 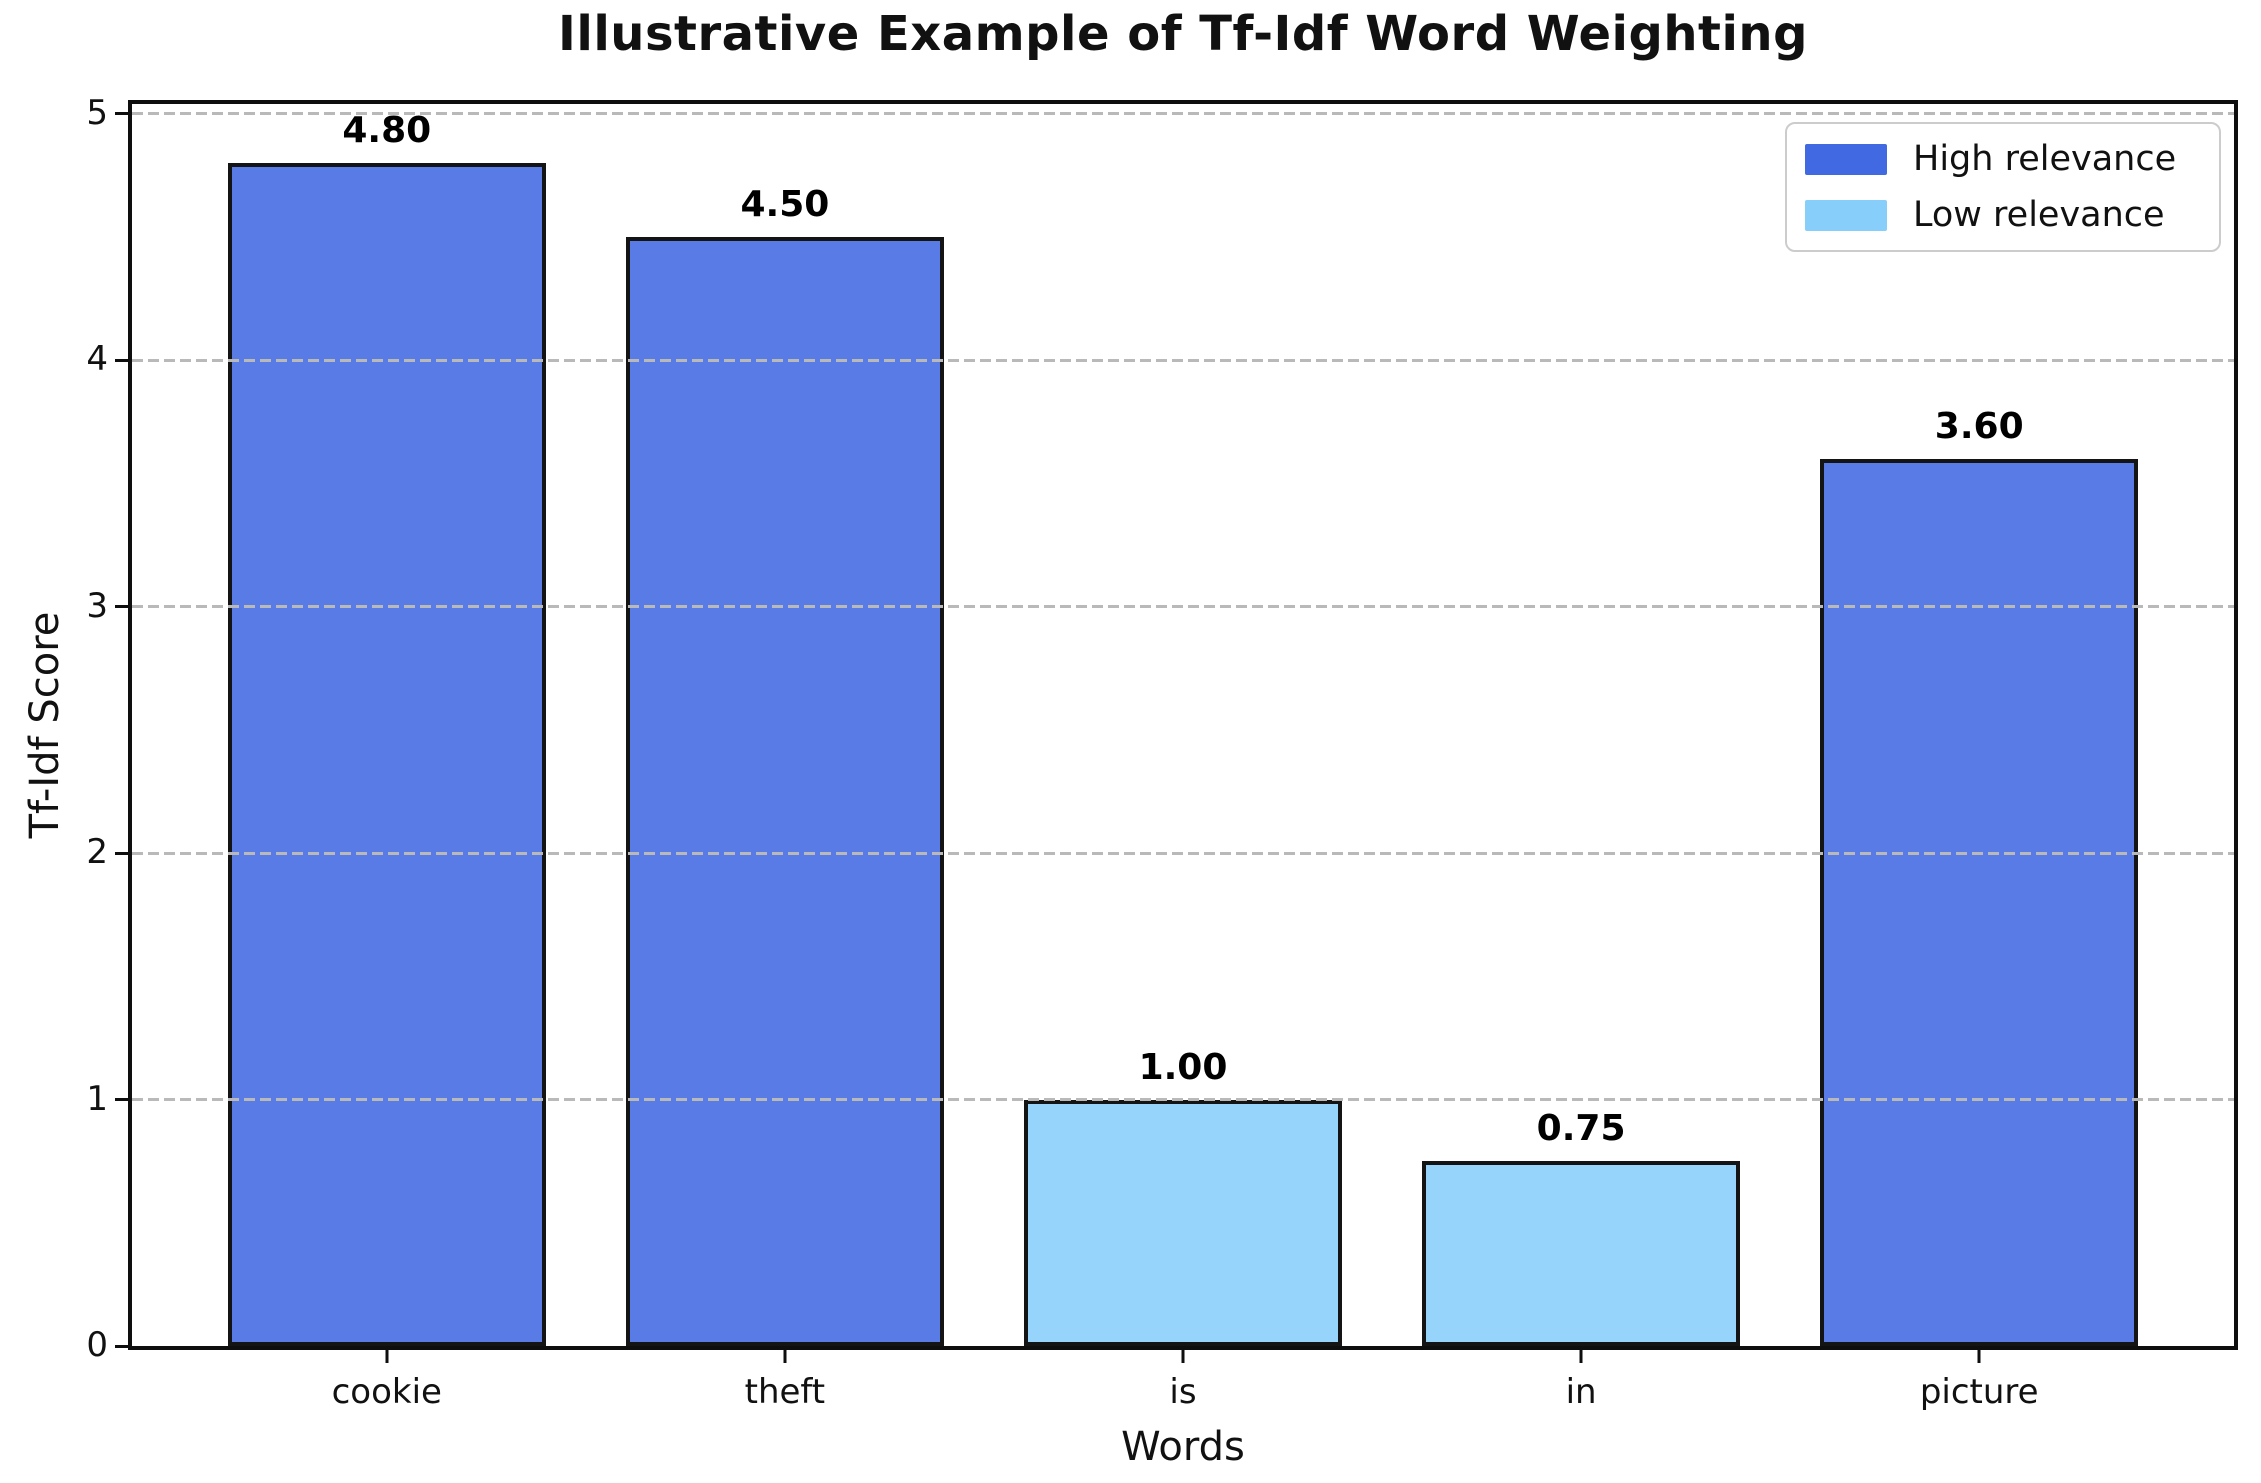 What do you see at coordinates (2003, 187) in the screenshot?
I see `legend: High relevance Low relevance` at bounding box center [2003, 187].